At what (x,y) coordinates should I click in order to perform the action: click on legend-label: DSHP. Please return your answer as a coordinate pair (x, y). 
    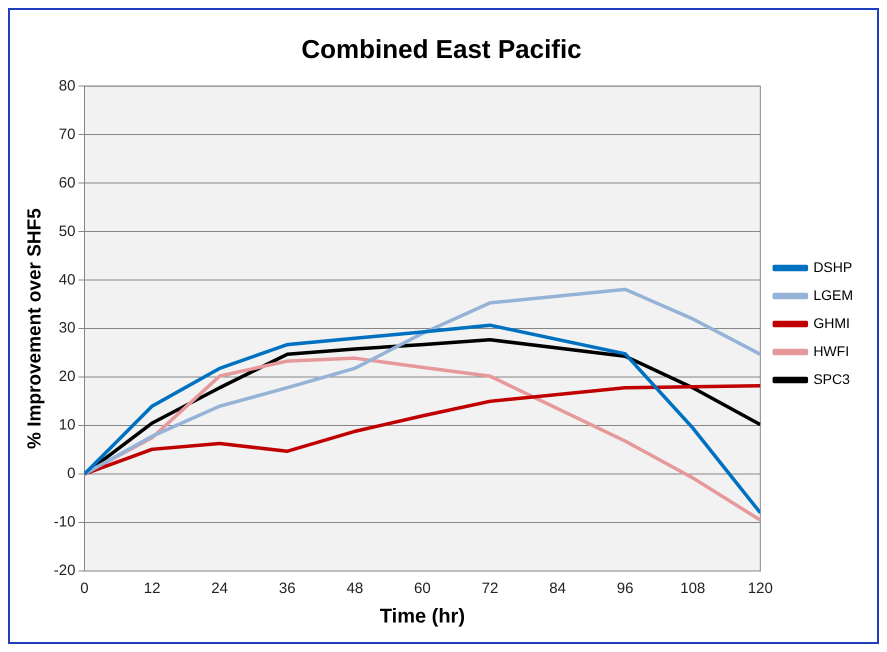
    Looking at the image, I should click on (832, 266).